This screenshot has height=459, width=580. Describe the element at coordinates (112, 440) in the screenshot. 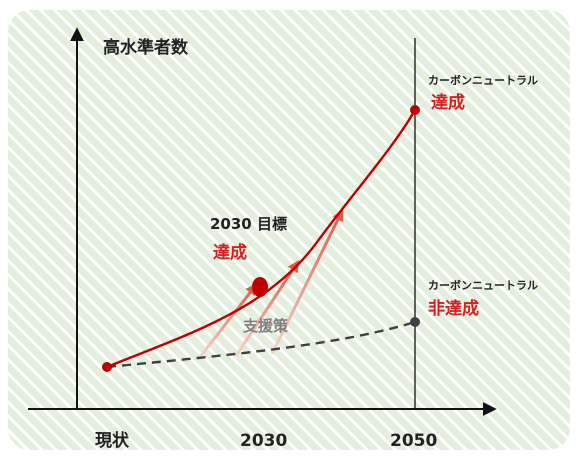

I see `x-label-present: 現状` at that location.